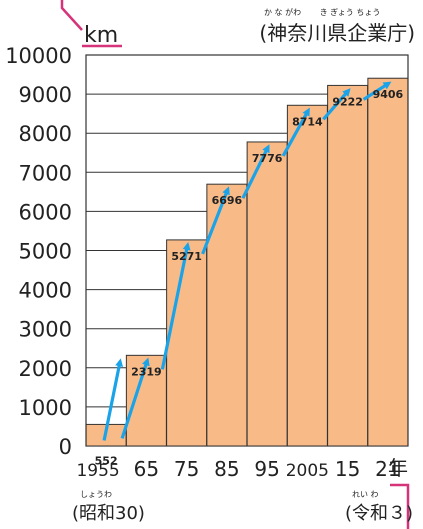  What do you see at coordinates (45, 173) in the screenshot?
I see `y-tick-label: 7000` at bounding box center [45, 173].